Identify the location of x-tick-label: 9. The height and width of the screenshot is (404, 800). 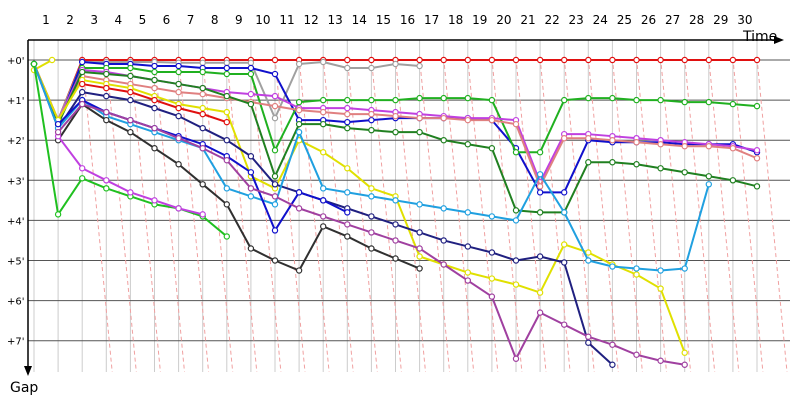
(239, 20).